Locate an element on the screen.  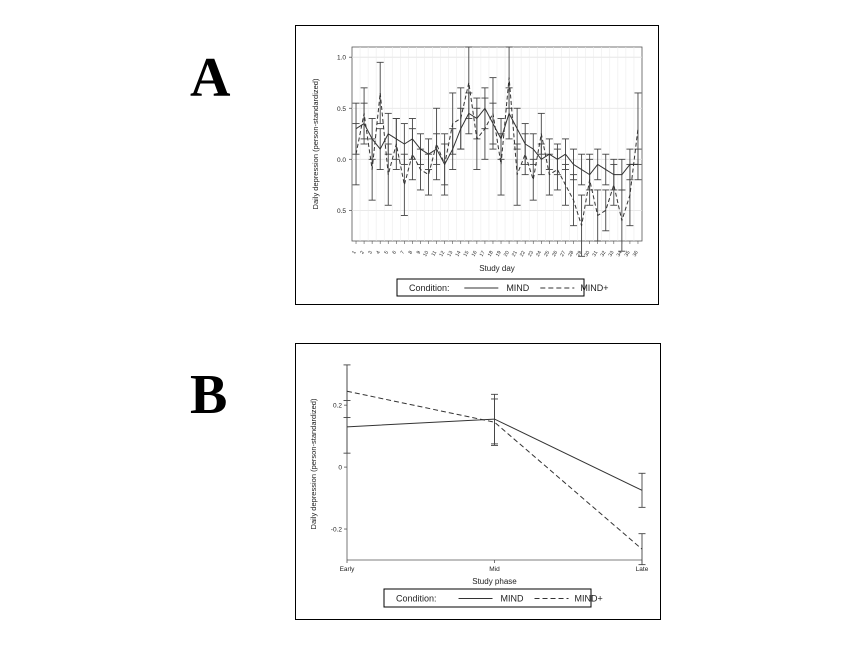
x-tick-label: 27 is located at coordinates (563, 254).